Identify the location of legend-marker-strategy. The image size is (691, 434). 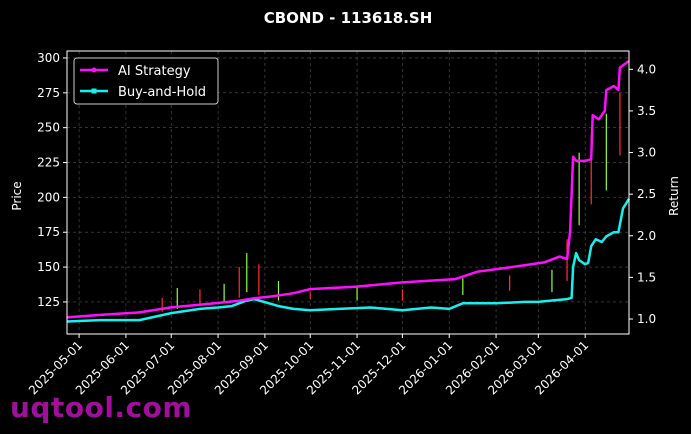
(94, 70).